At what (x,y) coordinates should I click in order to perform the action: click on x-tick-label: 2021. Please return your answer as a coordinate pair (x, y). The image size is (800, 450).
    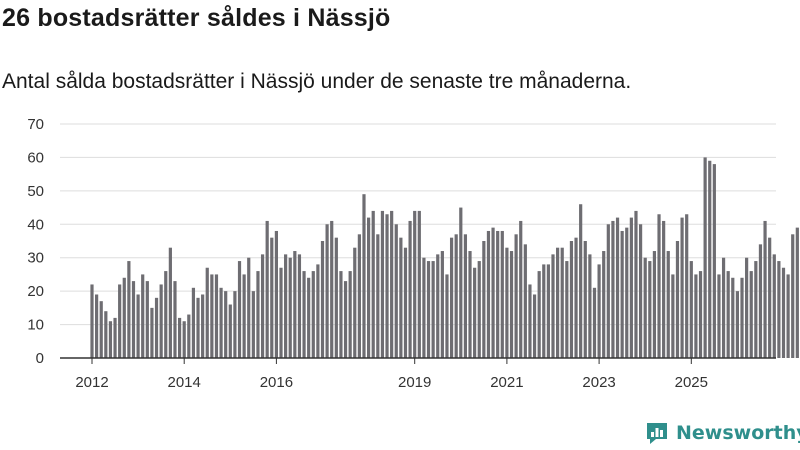
    Looking at the image, I should click on (506, 382).